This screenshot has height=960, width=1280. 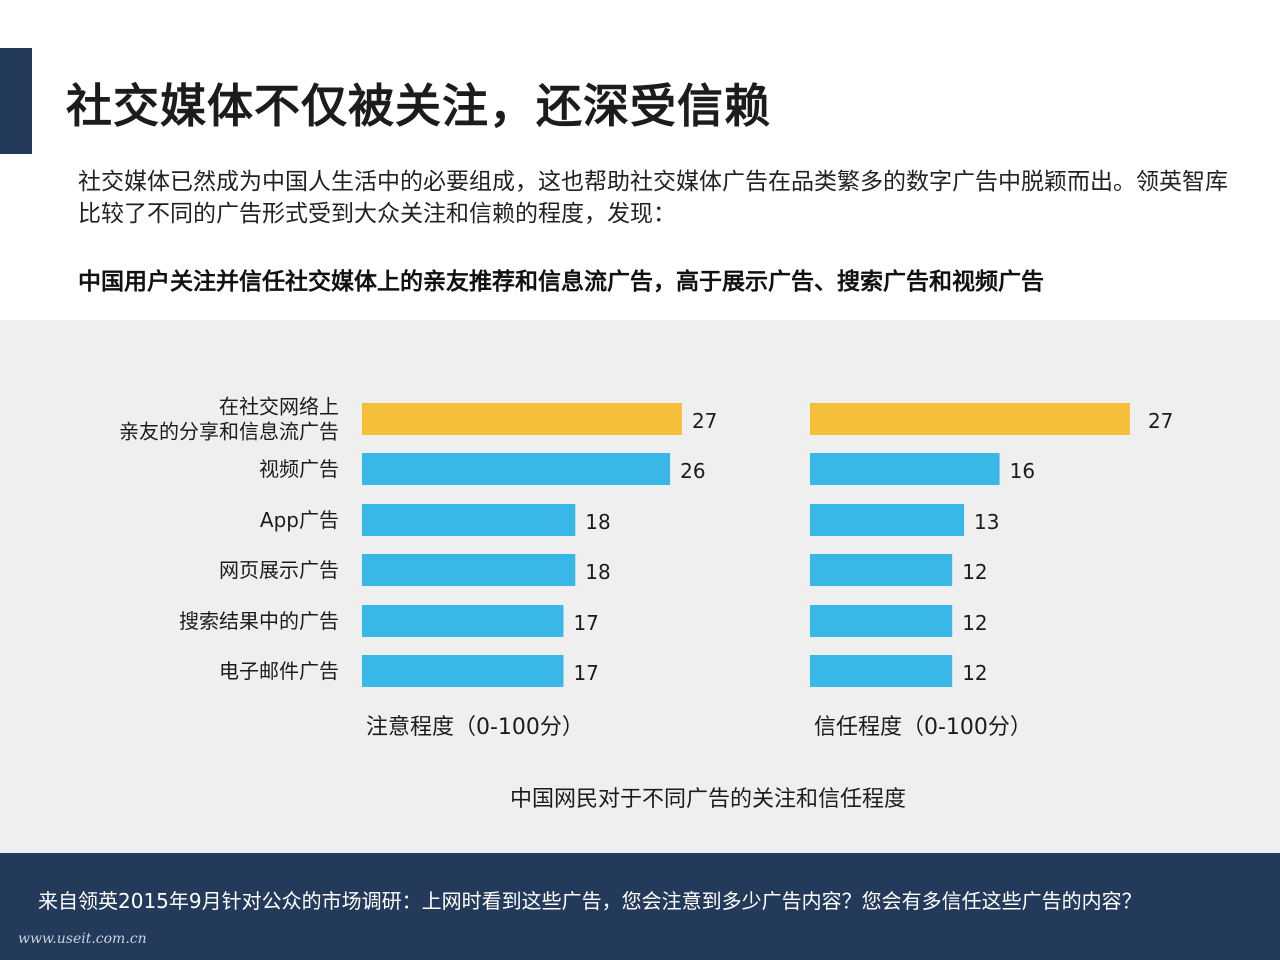 I want to click on category-label: 亲友的分享和信息流广告, so click(x=229, y=432).